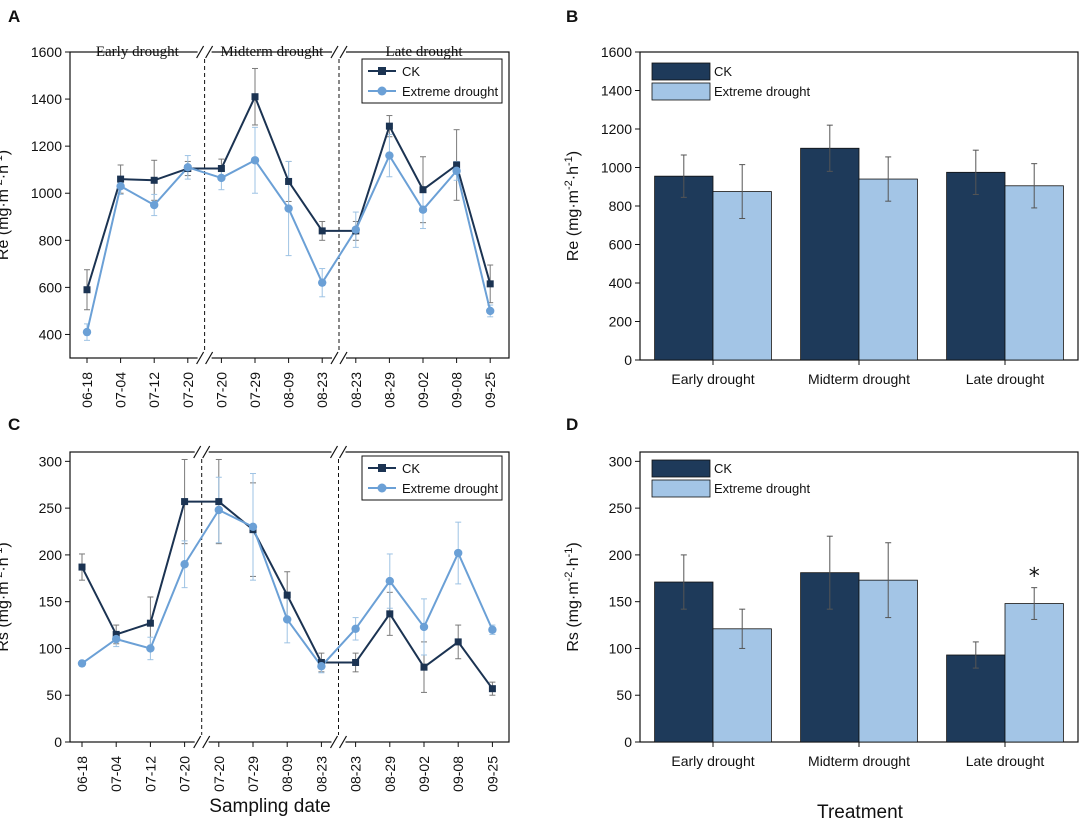 The width and height of the screenshot is (1084, 825). Describe the element at coordinates (255, 390) in the screenshot. I see `x-tick-label: 07-29` at that location.